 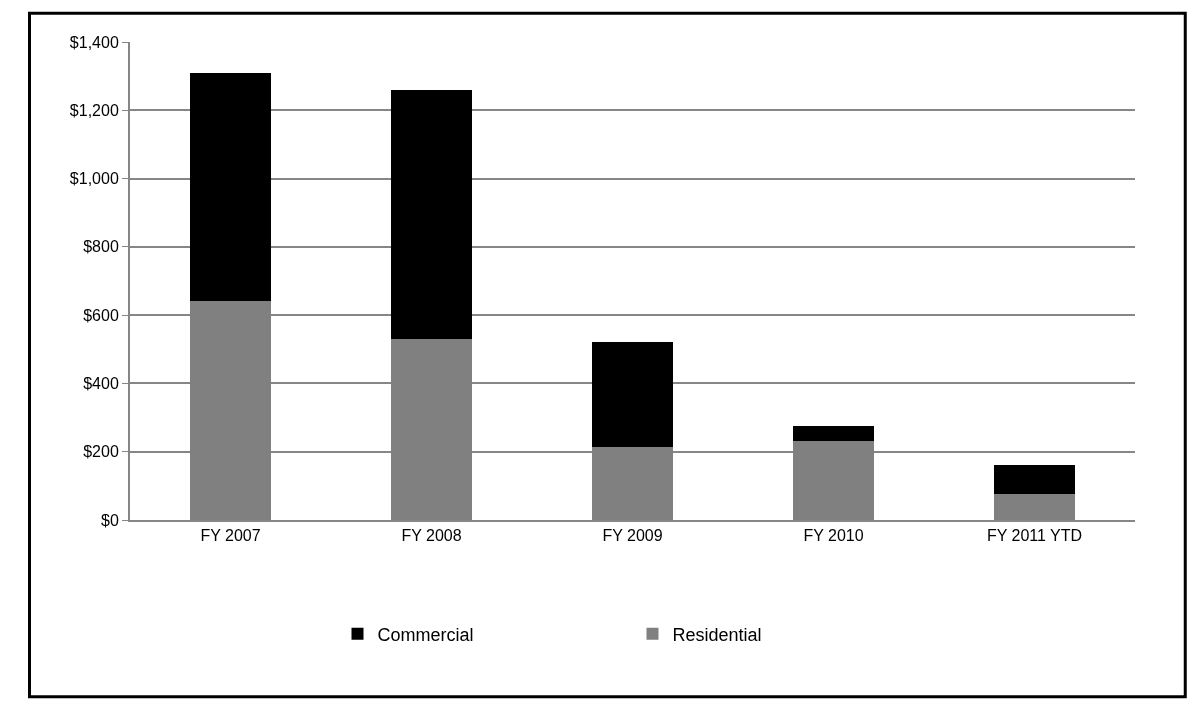 I want to click on x-tick-label: FY 2010, so click(x=833, y=536).